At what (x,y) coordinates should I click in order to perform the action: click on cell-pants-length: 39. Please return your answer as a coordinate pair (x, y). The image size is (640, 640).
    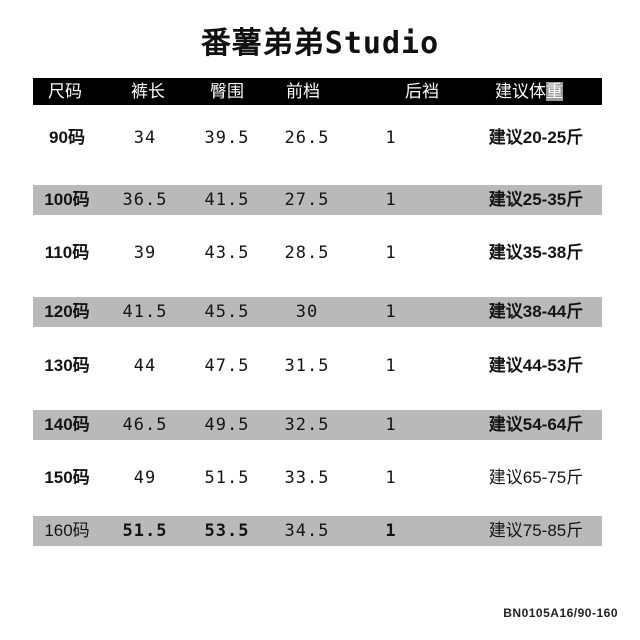
    Looking at the image, I should click on (145, 253).